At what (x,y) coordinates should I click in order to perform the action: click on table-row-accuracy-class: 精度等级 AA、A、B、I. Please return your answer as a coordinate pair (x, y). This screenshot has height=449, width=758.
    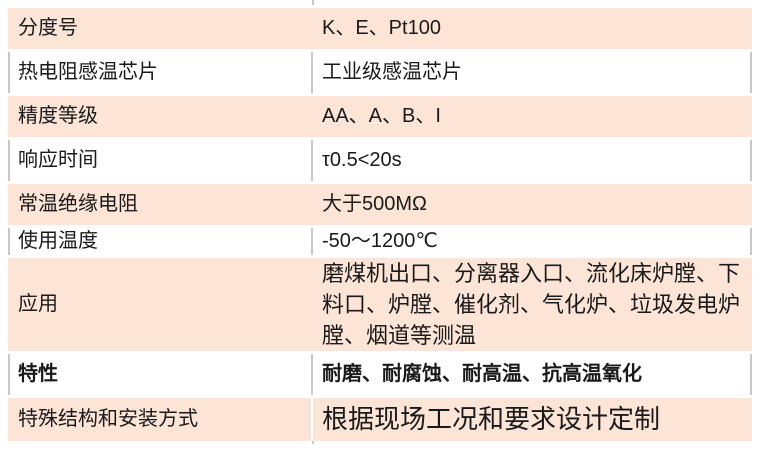
    Looking at the image, I should click on (380, 116).